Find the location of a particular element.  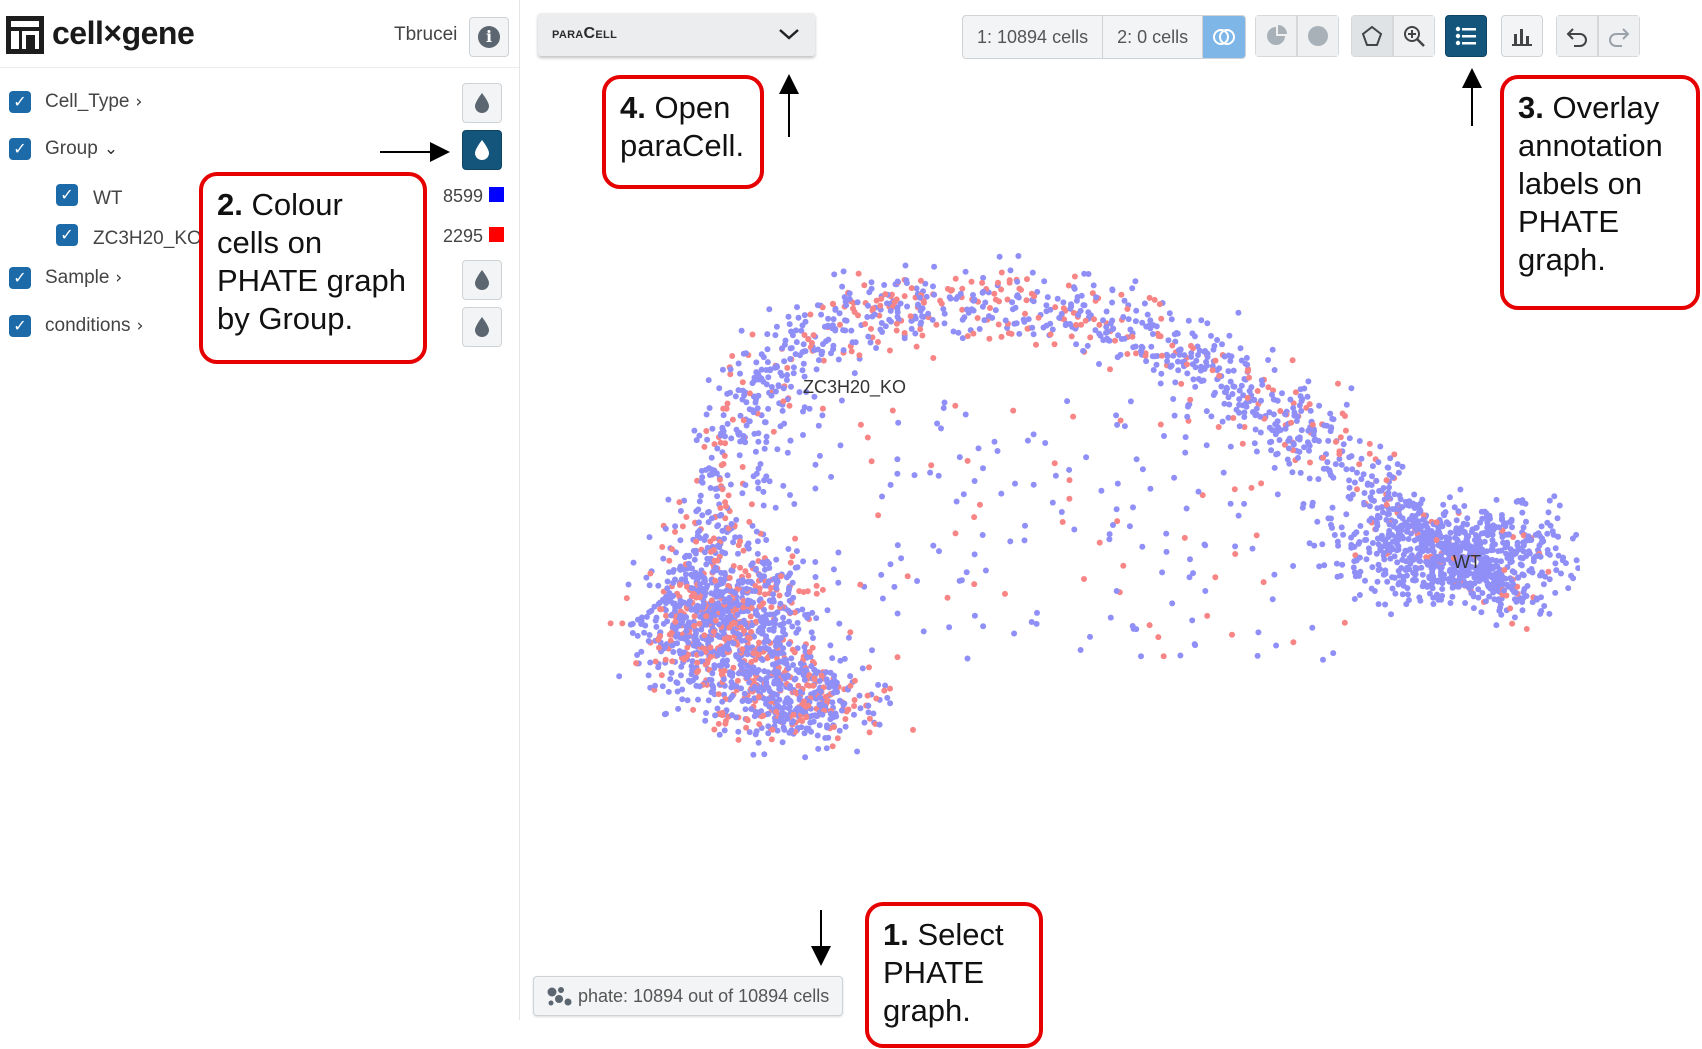

group-checkbox: ✓ is located at coordinates (20, 149).